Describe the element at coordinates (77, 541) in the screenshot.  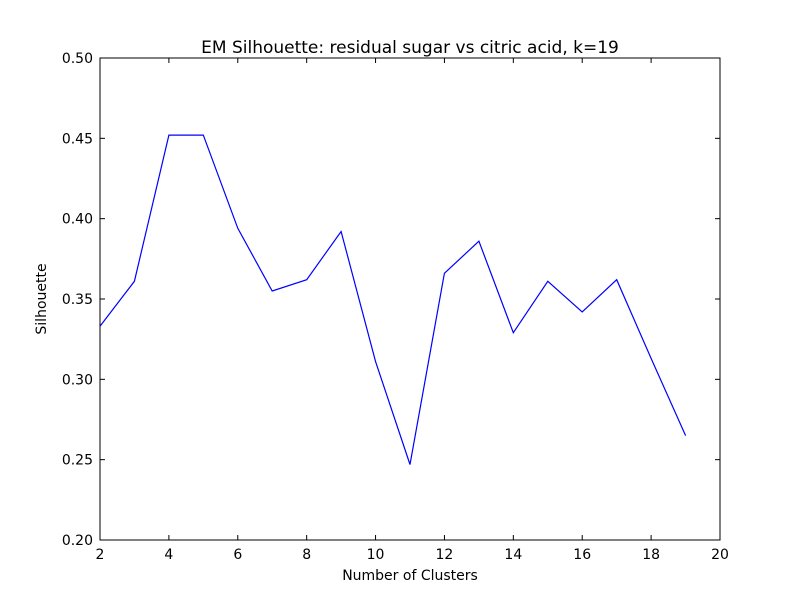
I see `y-tick-label: 0.20` at that location.